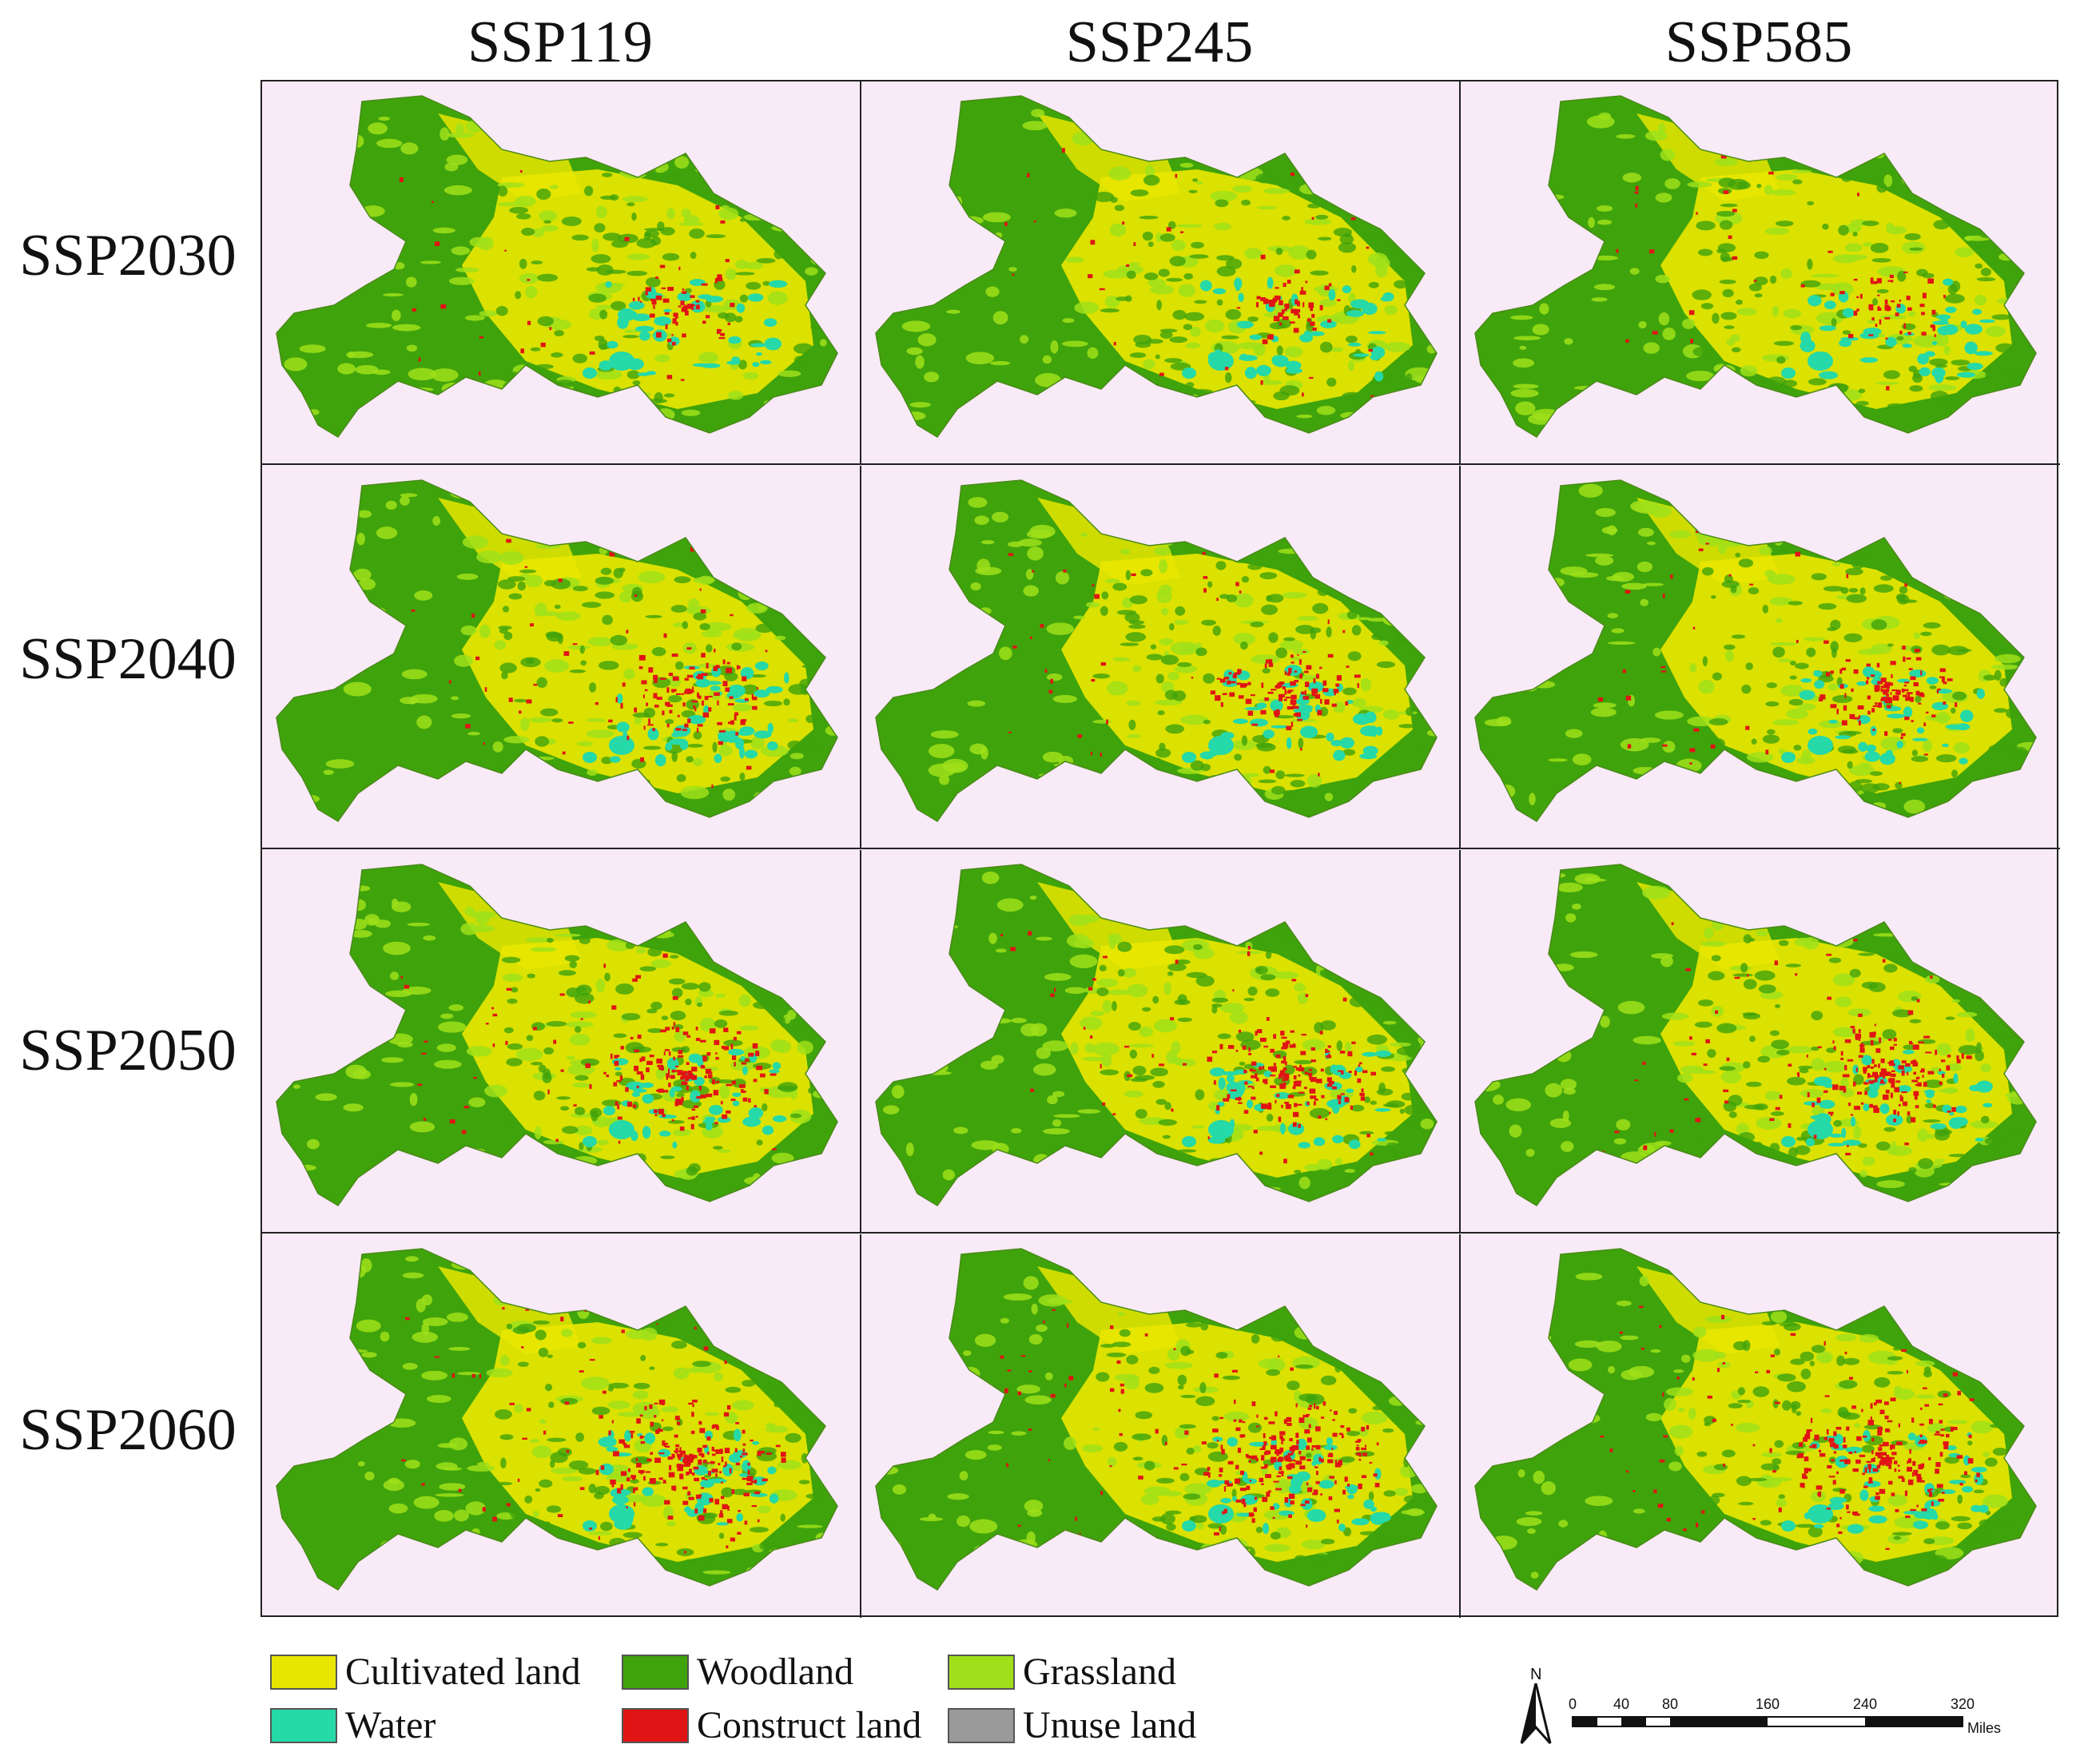 Image resolution: width=2076 pixels, height=1764 pixels. What do you see at coordinates (1572, 1704) in the screenshot?
I see `scale-tick-0: 0` at bounding box center [1572, 1704].